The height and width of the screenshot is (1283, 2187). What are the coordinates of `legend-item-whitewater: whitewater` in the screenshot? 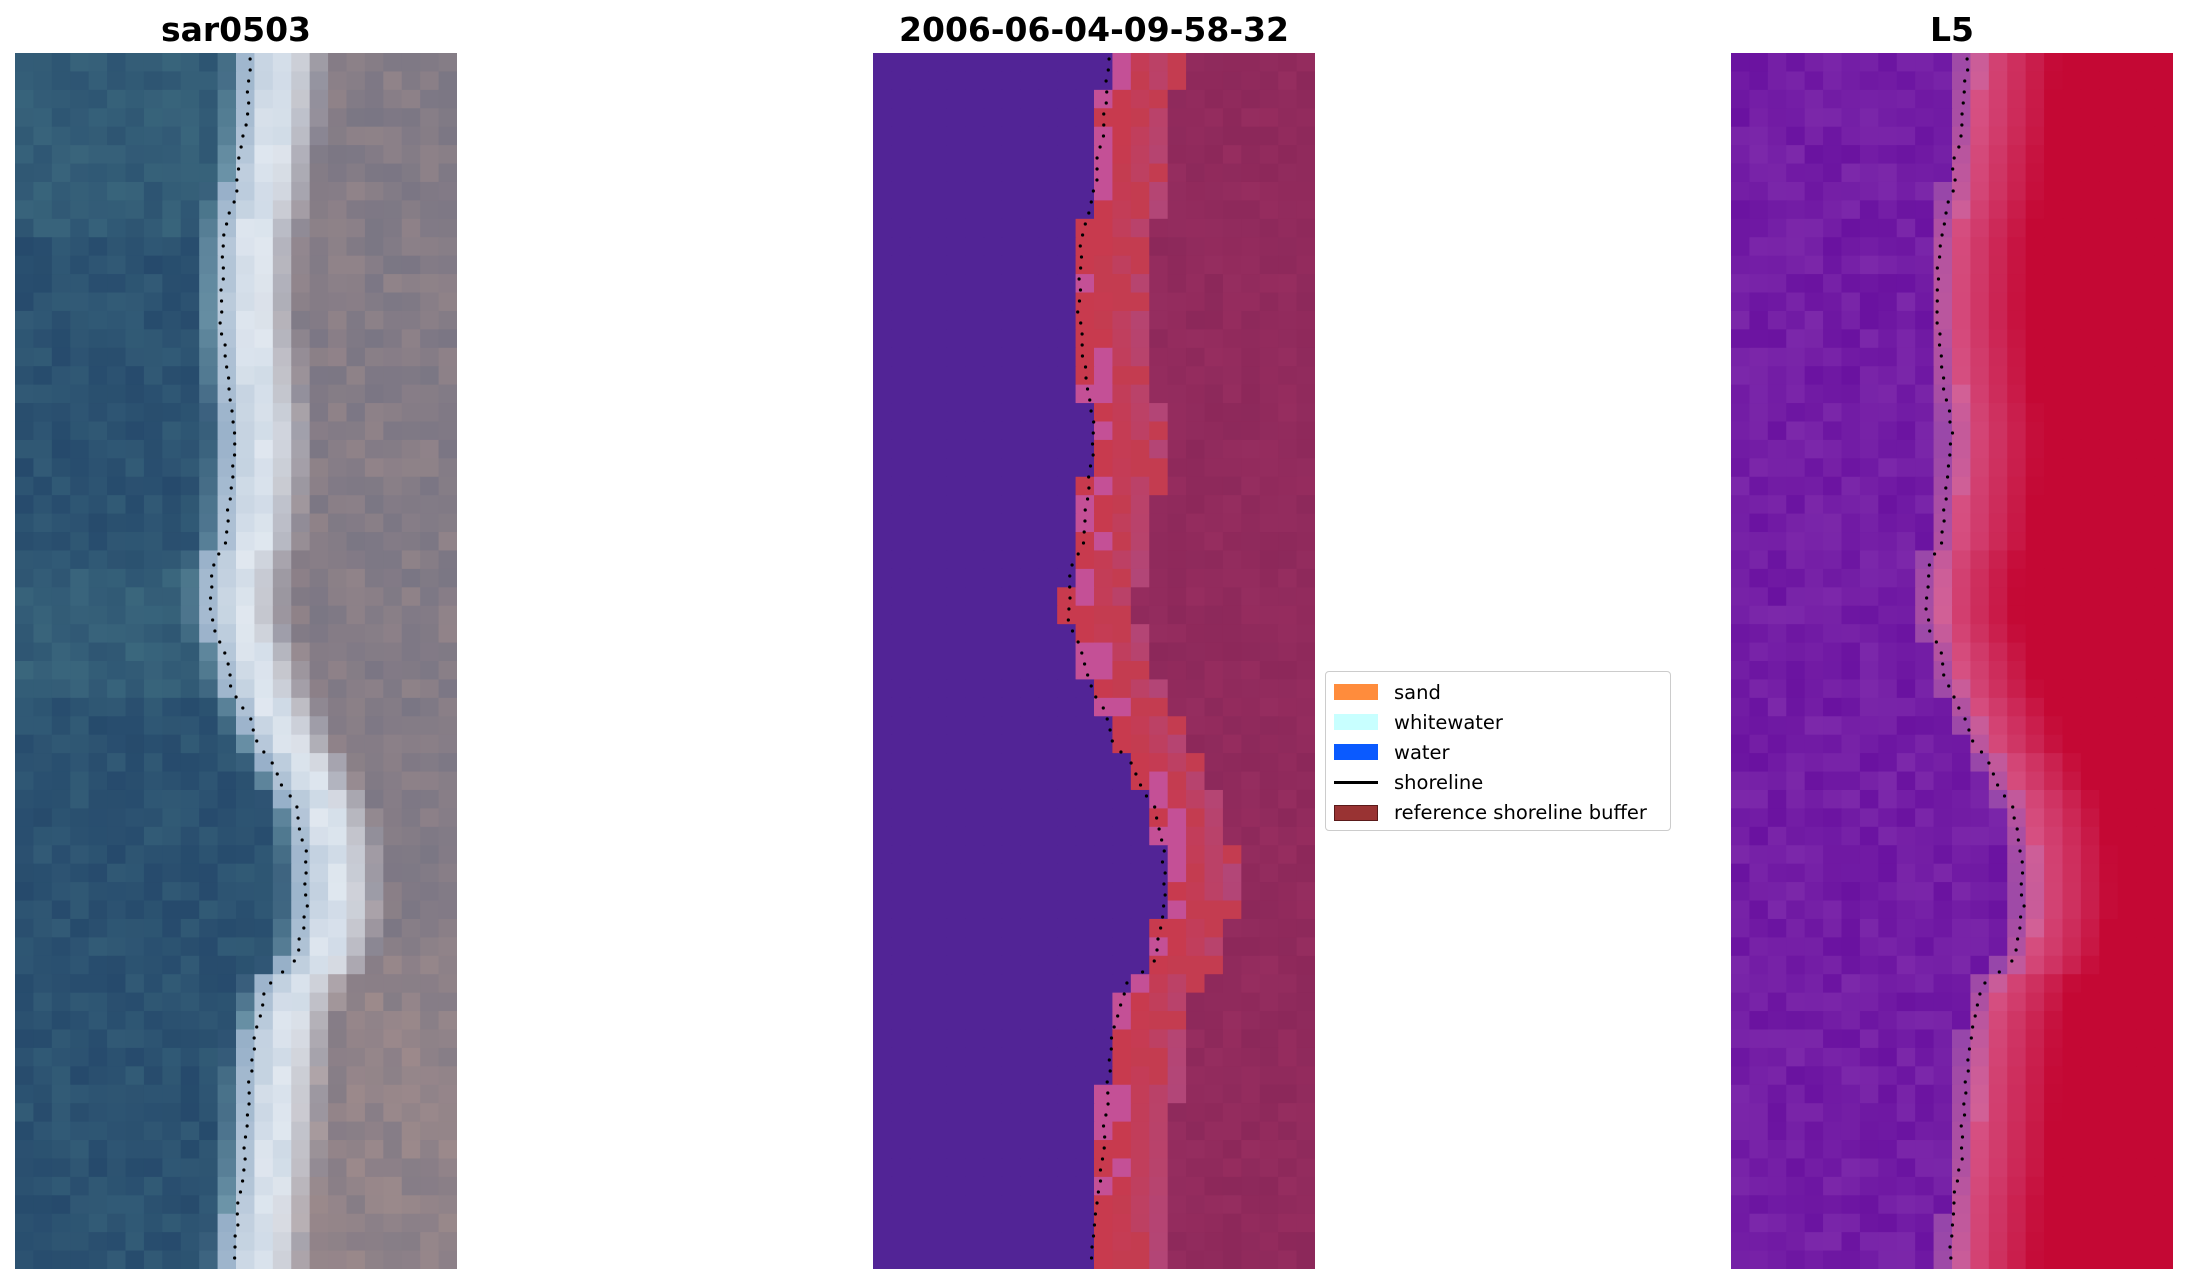 It's located at (1498, 722).